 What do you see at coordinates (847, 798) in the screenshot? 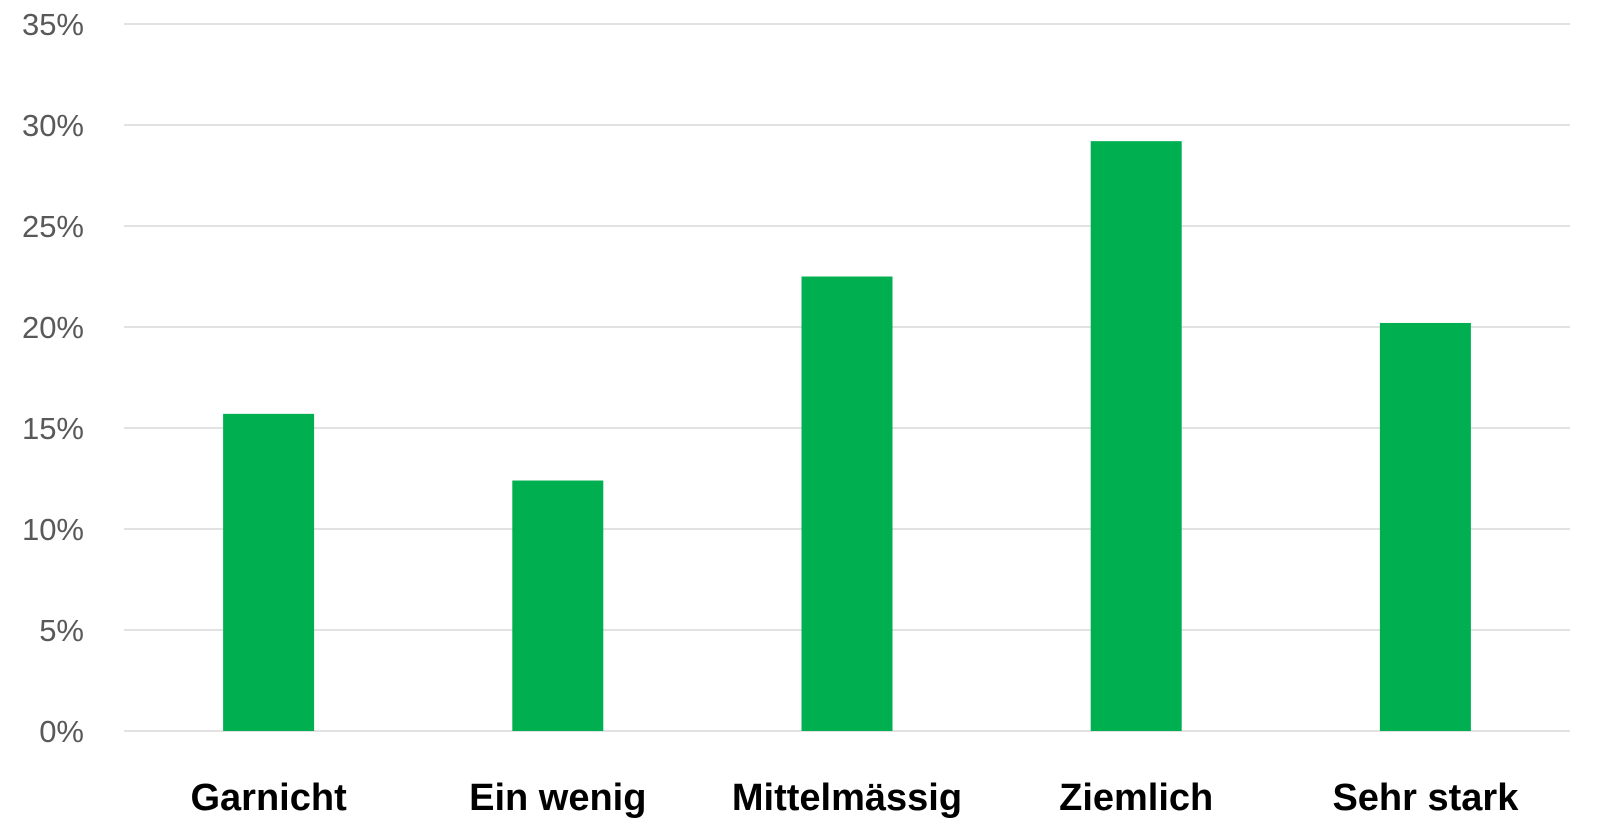
I see `x-category-label: Mittelmässig` at bounding box center [847, 798].